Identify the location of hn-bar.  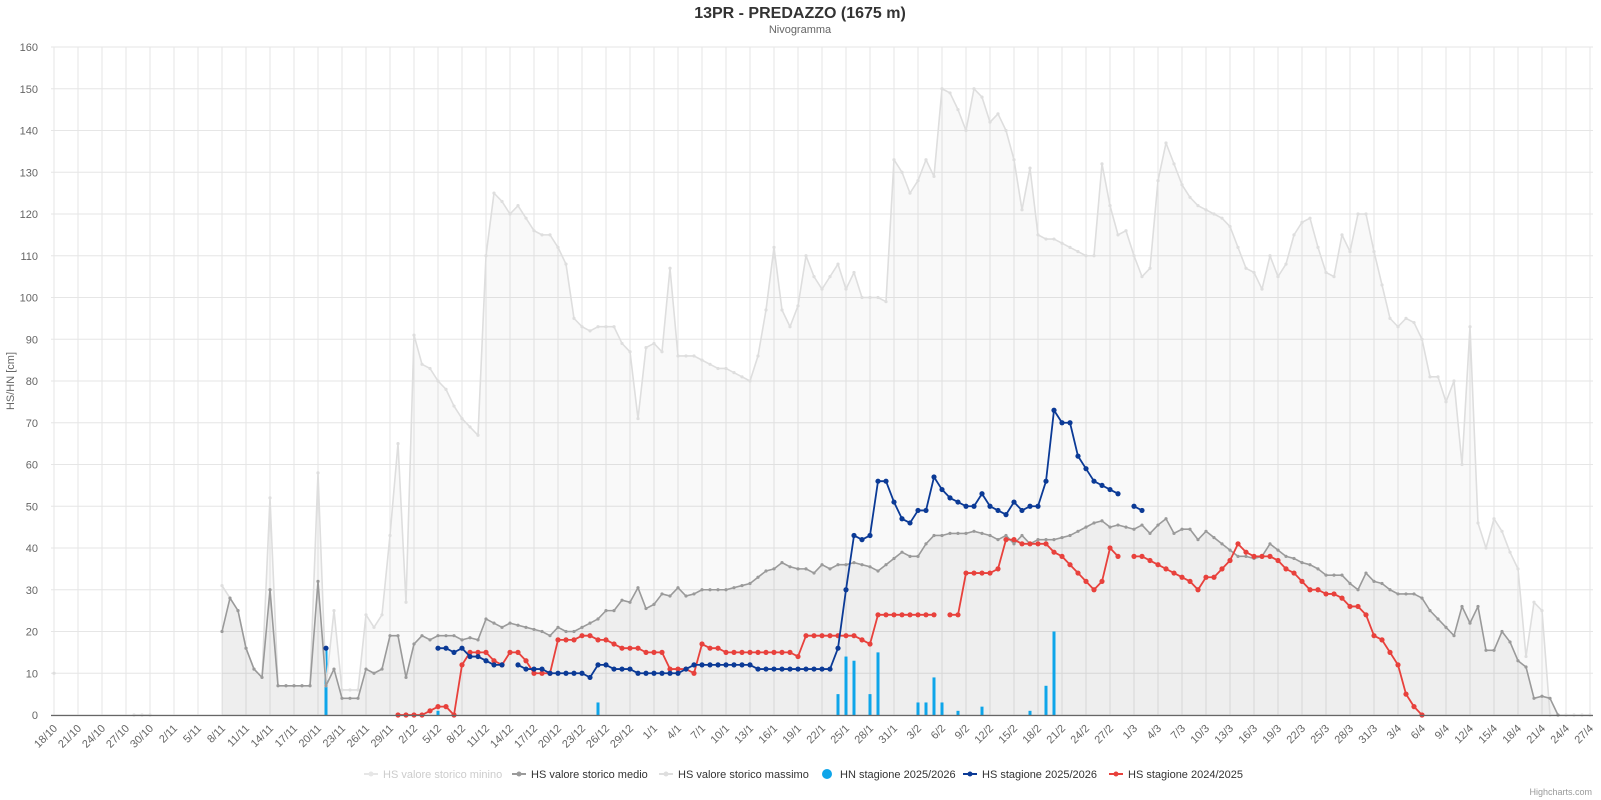
(1046, 700).